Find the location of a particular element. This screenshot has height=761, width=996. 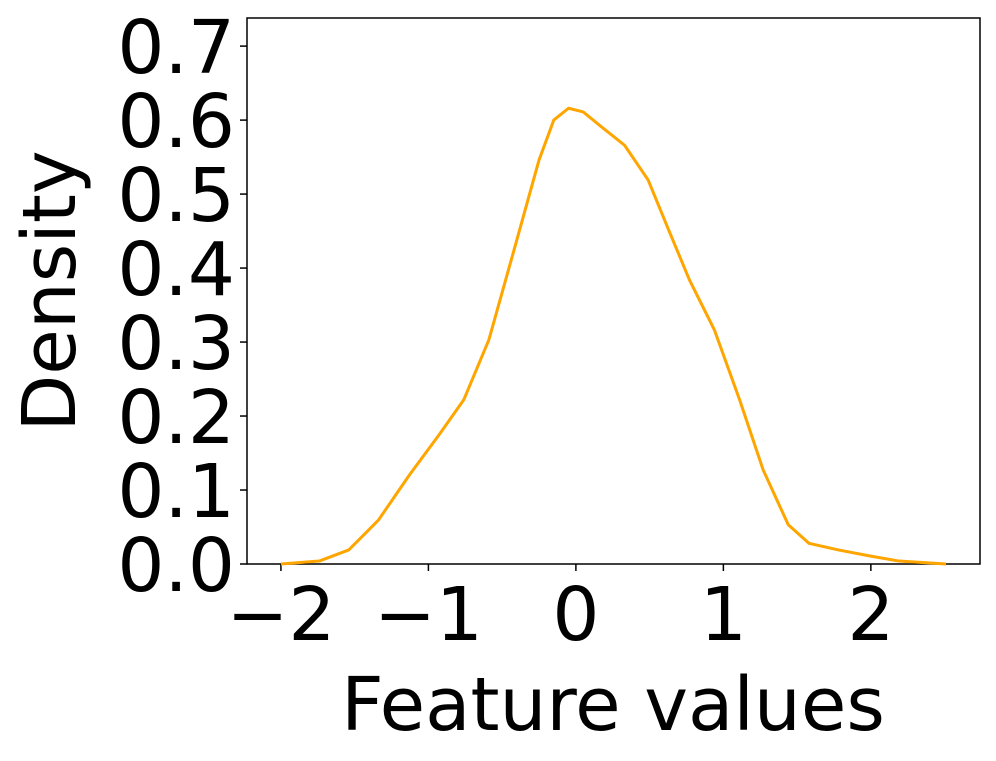

y-tick-label: 0.1 is located at coordinates (176, 492).